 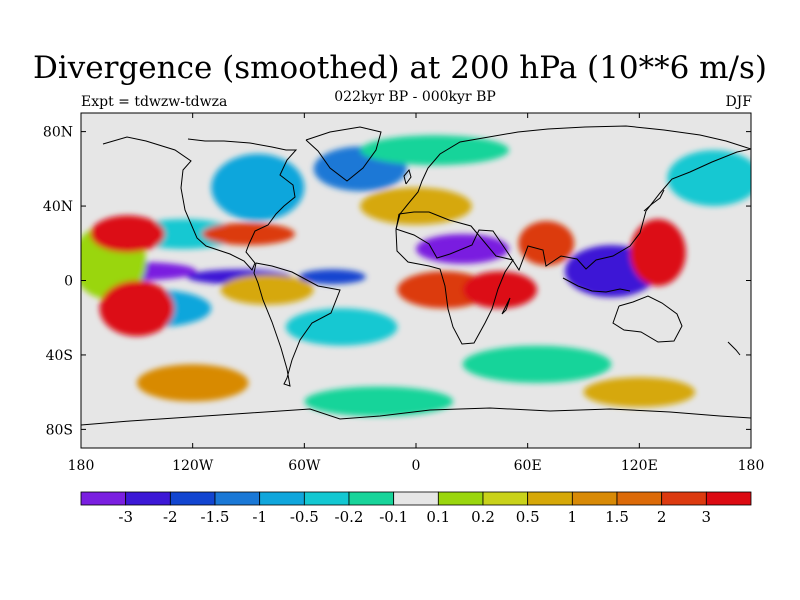 What do you see at coordinates (734, 348) in the screenshot?
I see `coast-new-zealand` at bounding box center [734, 348].